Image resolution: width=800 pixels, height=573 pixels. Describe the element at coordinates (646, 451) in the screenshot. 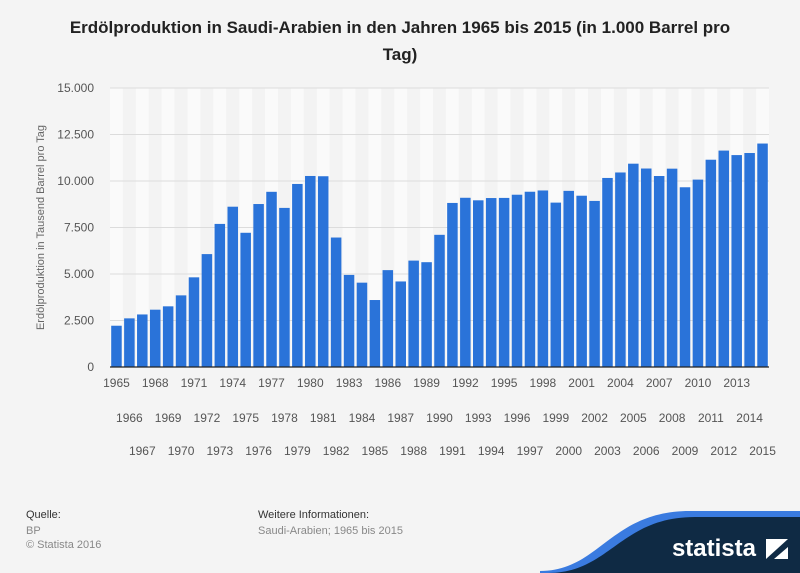

I see `x-tick-label: 2006` at that location.